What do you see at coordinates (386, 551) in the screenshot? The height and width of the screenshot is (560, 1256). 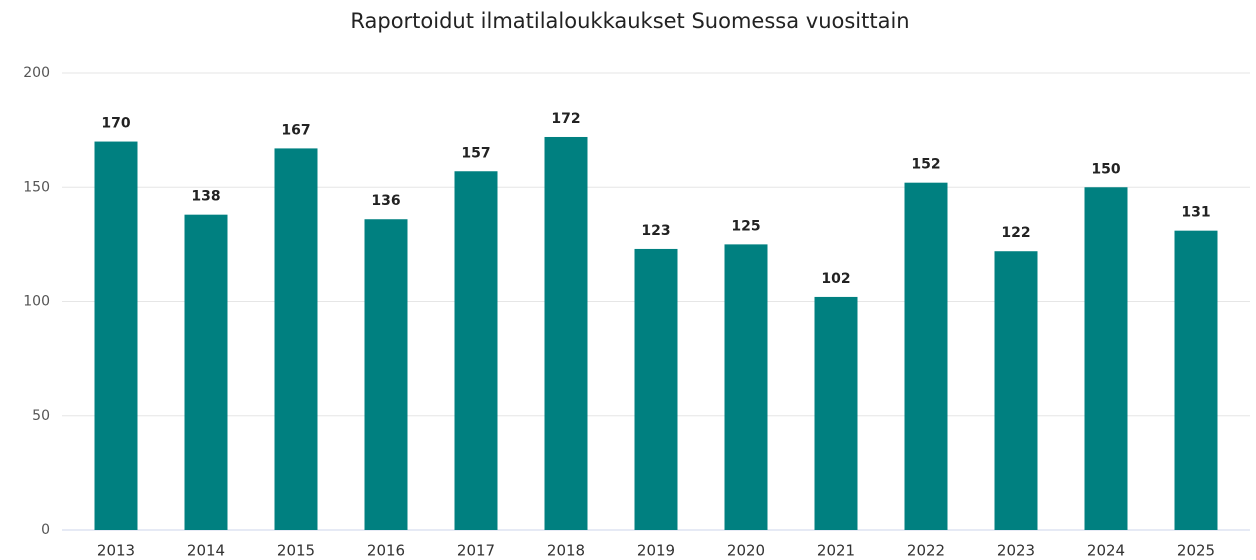 I see `x-tick-label: 2016` at bounding box center [386, 551].